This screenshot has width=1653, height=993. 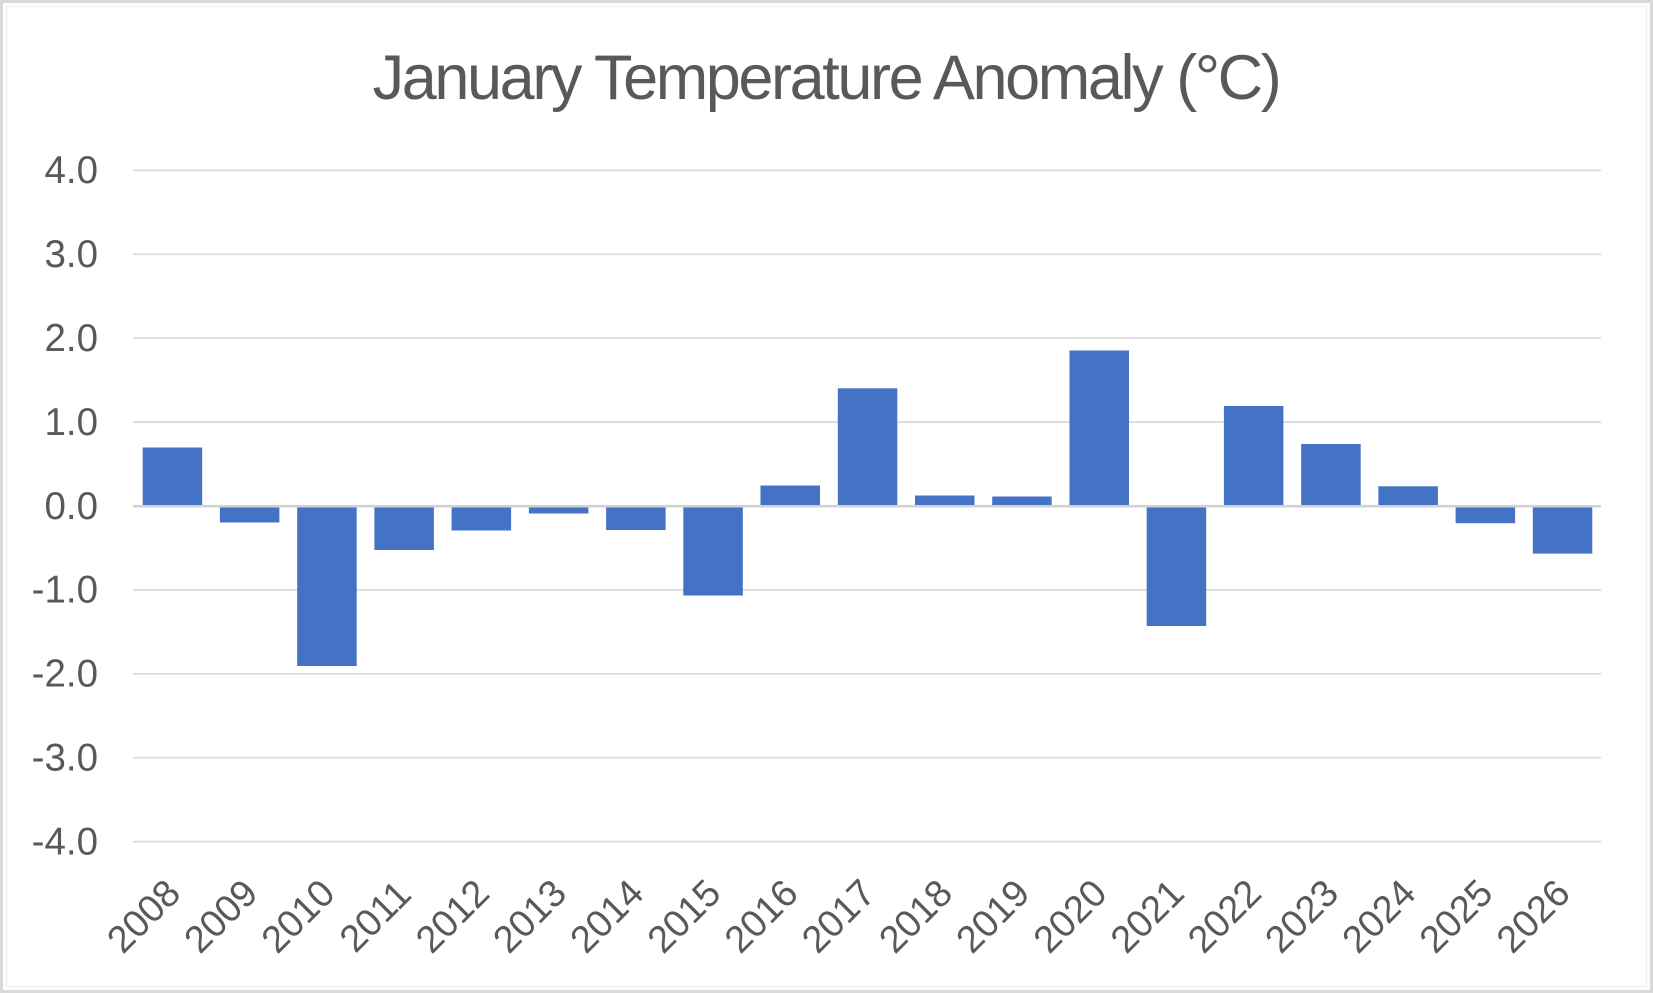 I want to click on svg-text: 1.0, so click(x=71, y=422).